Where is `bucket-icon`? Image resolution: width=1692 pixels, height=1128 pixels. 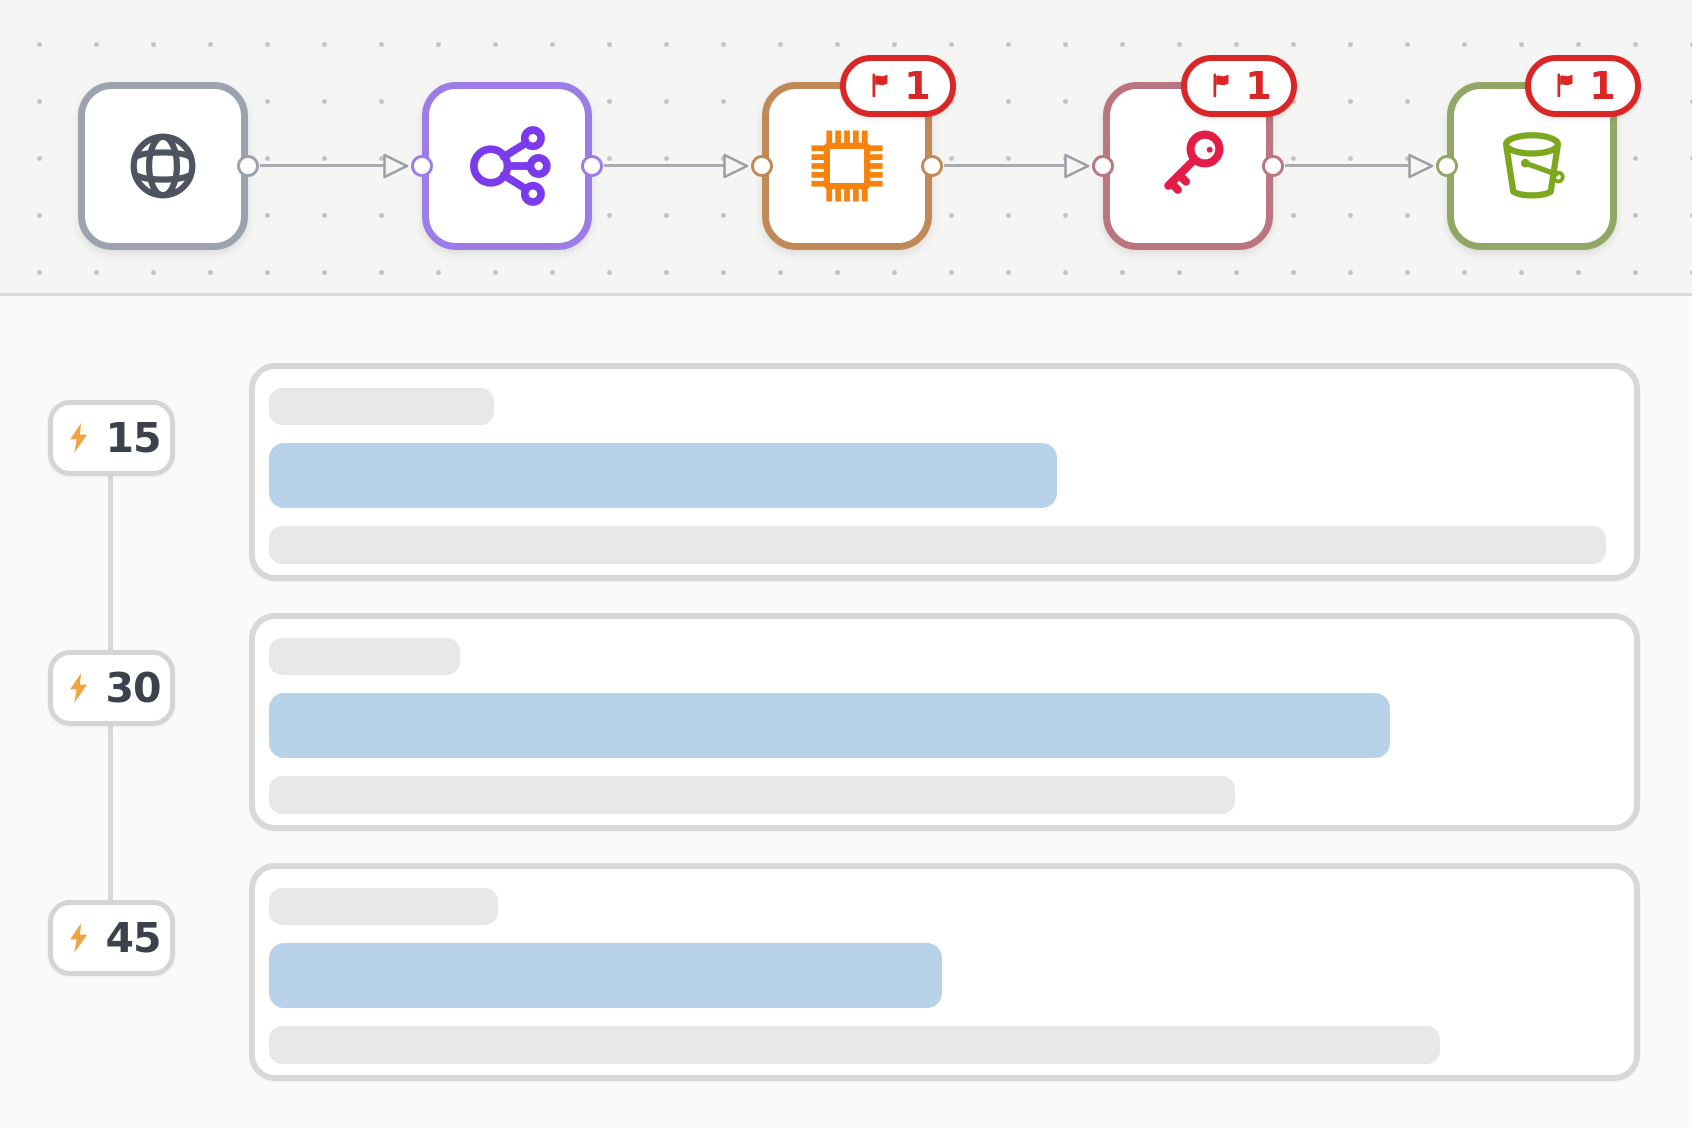 bucket-icon is located at coordinates (1532, 166).